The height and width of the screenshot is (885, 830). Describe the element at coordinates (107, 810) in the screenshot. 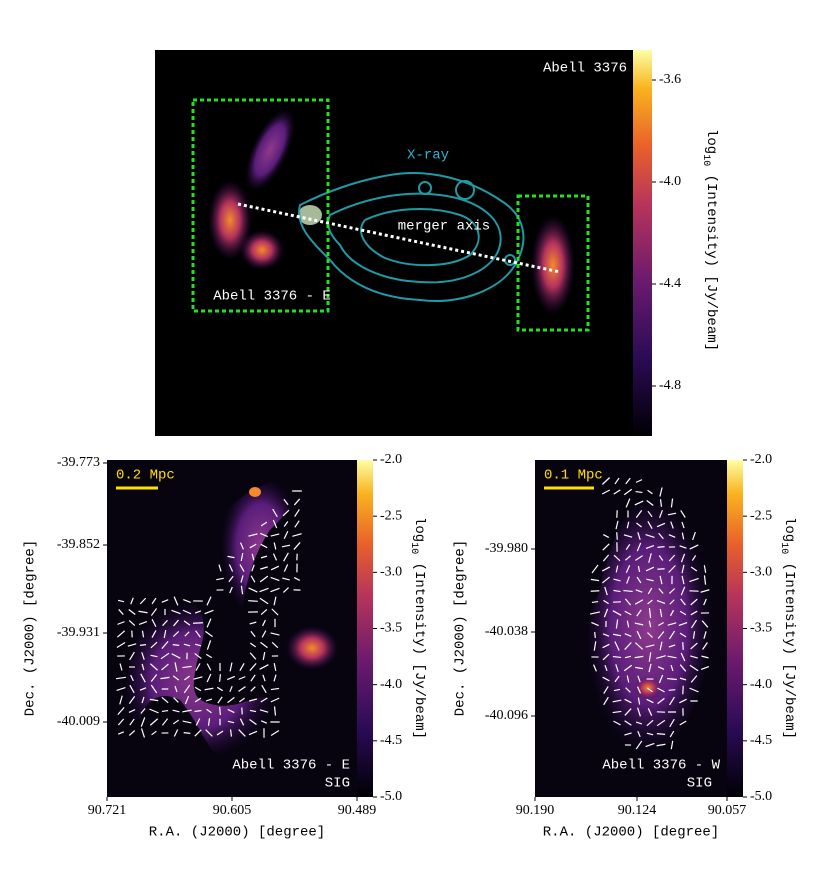

I see `x-tick-label: 90.721` at that location.